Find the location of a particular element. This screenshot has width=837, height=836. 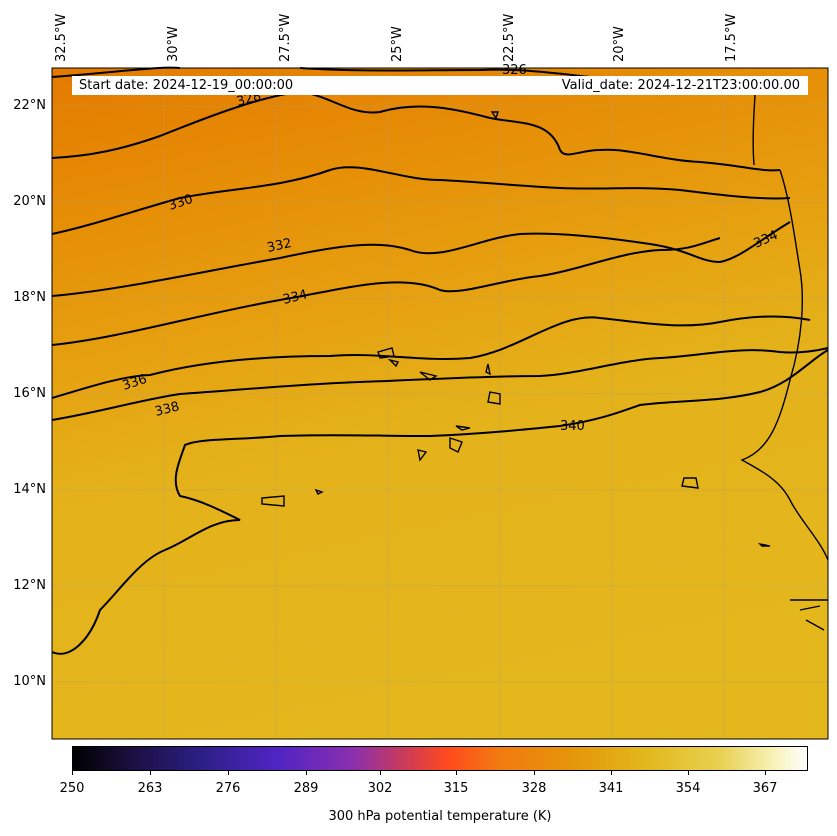

lat-label: 16°N is located at coordinates (29, 393).